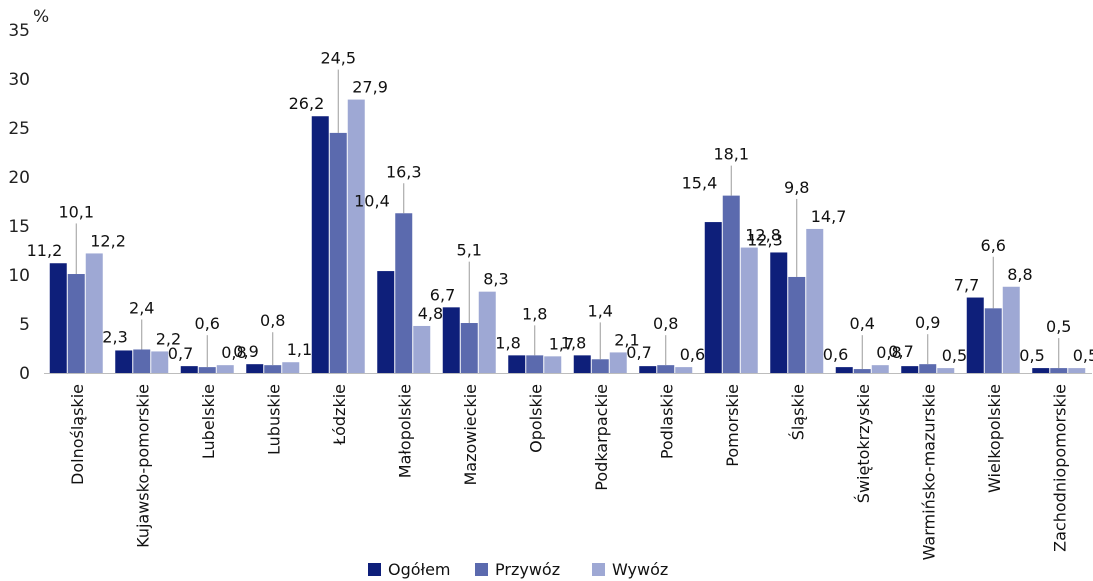  I want to click on data-label-wywóz: 12,8, so click(763, 235).